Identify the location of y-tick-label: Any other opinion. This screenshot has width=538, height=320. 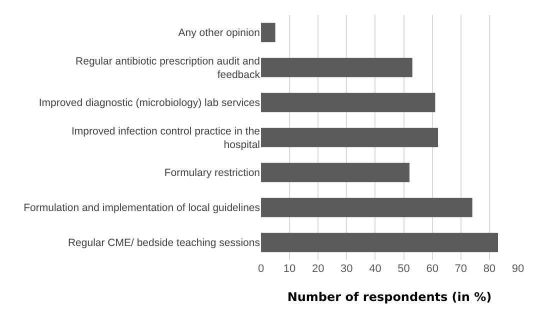
(219, 33).